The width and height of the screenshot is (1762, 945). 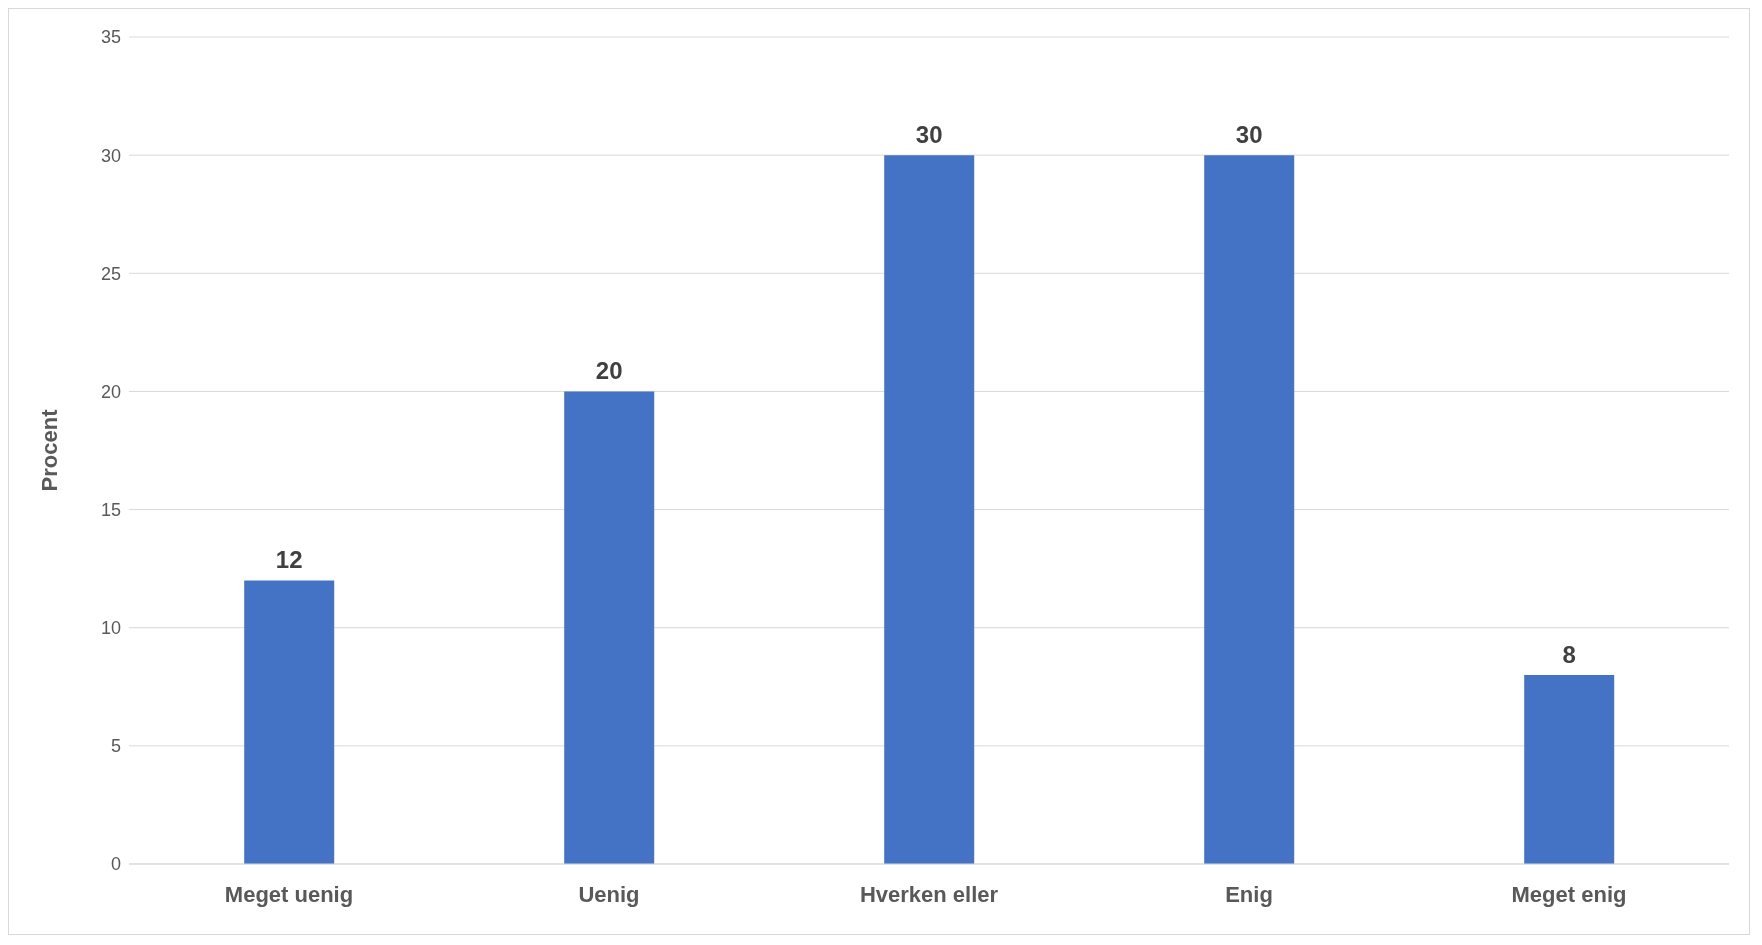 I want to click on data-label: 12, so click(x=289, y=560).